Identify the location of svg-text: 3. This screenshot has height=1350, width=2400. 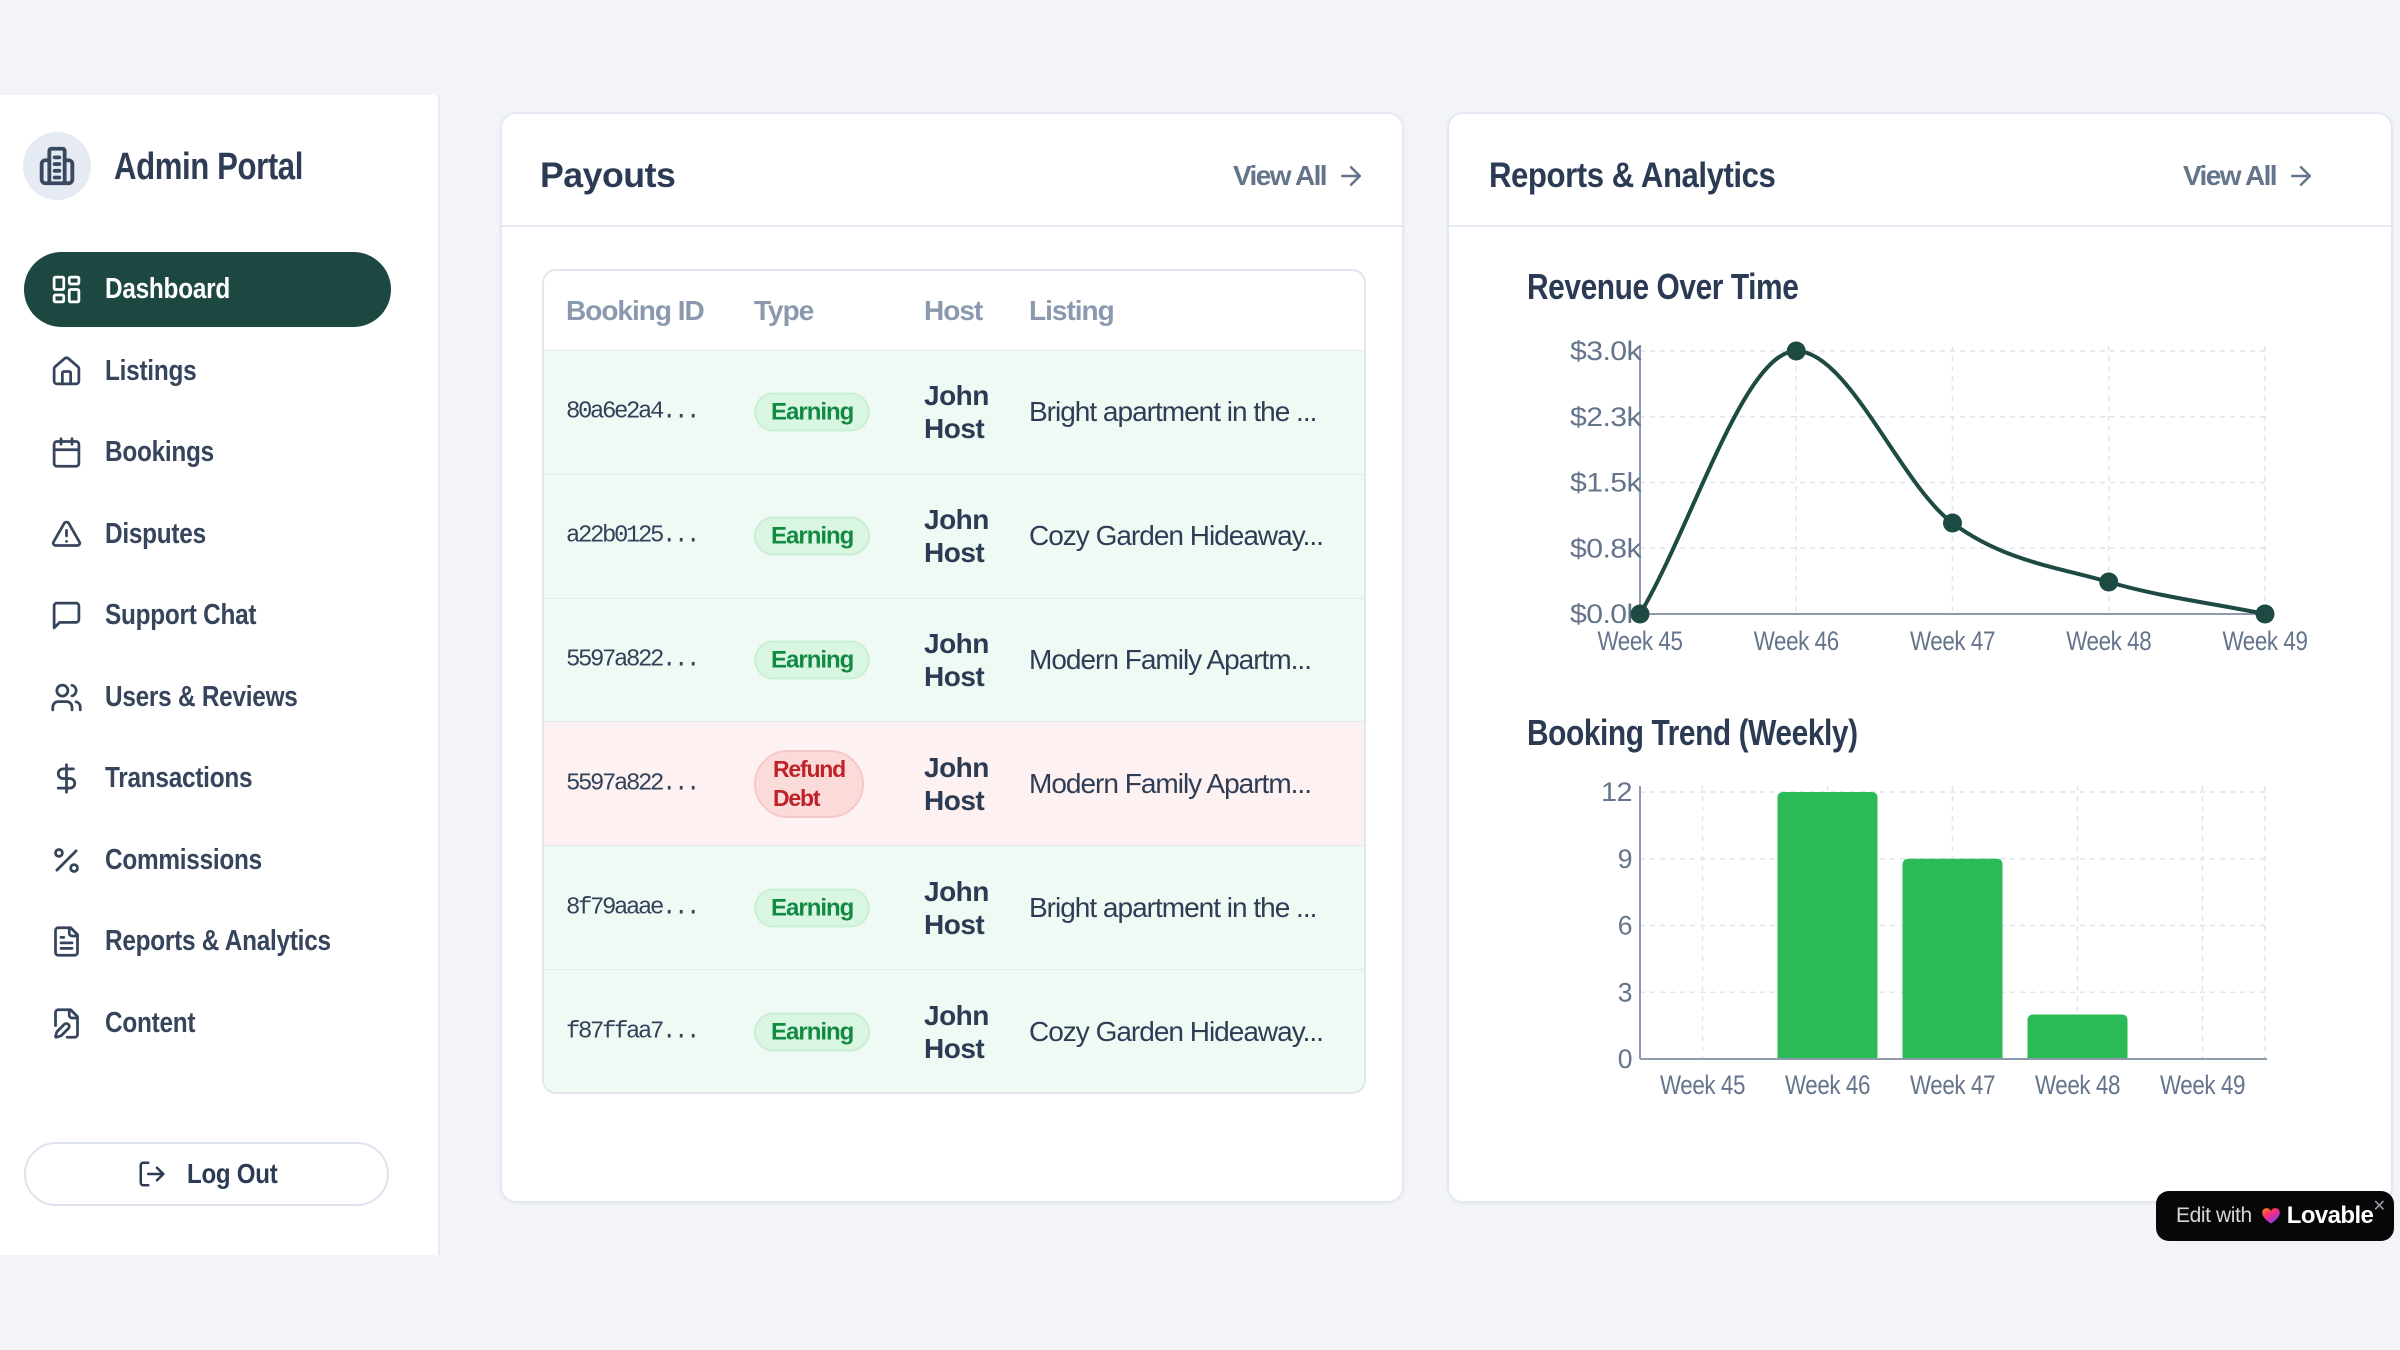
(1625, 992).